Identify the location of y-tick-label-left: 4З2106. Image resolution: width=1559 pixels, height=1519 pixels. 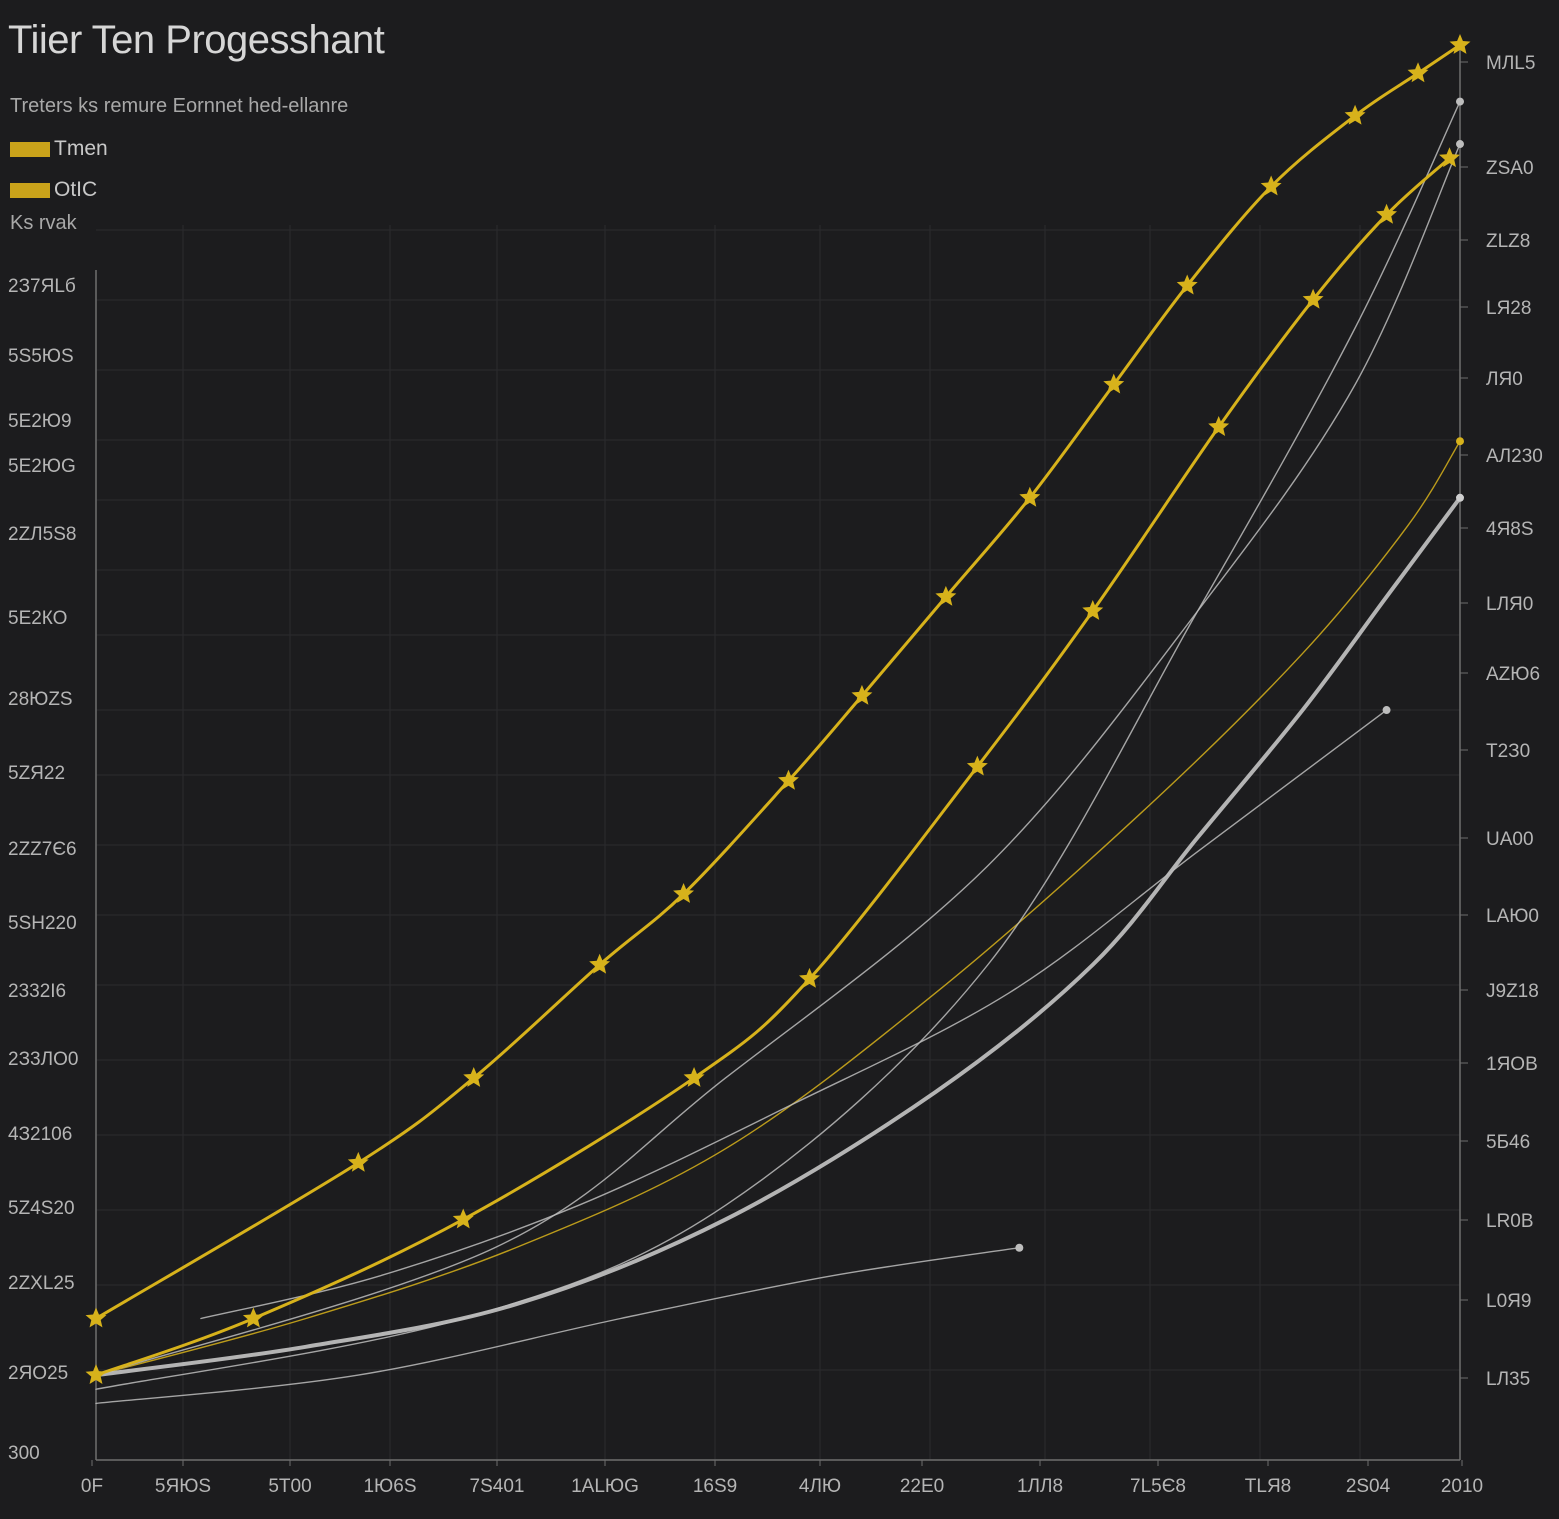
(40, 1134).